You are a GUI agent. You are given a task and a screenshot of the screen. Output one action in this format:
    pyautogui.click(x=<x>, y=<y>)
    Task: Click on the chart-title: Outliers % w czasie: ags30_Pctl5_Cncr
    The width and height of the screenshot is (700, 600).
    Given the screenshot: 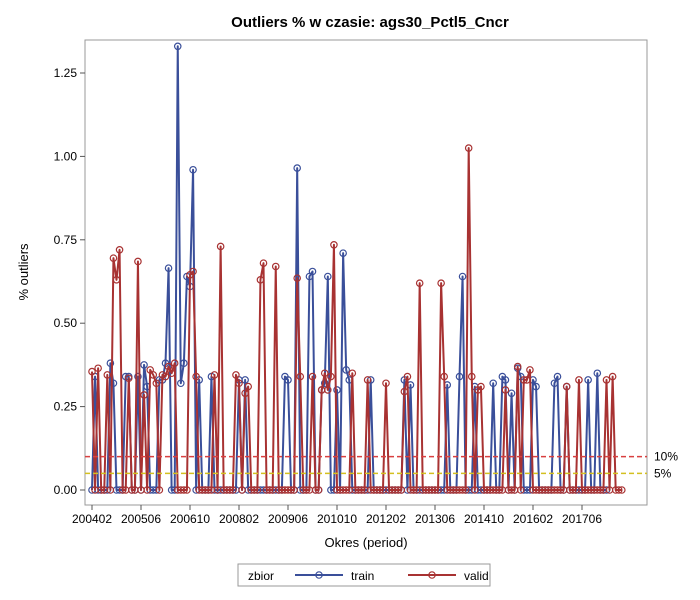 What is the action you would take?
    pyautogui.click(x=370, y=22)
    